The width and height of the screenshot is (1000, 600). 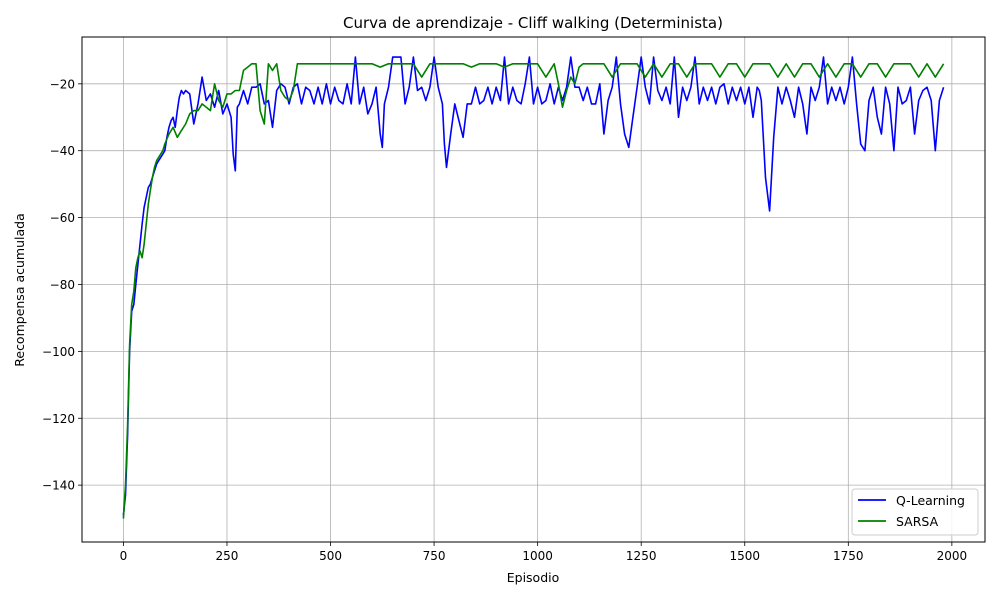 I want to click on x-axis-label: Episodio, so click(x=533, y=577).